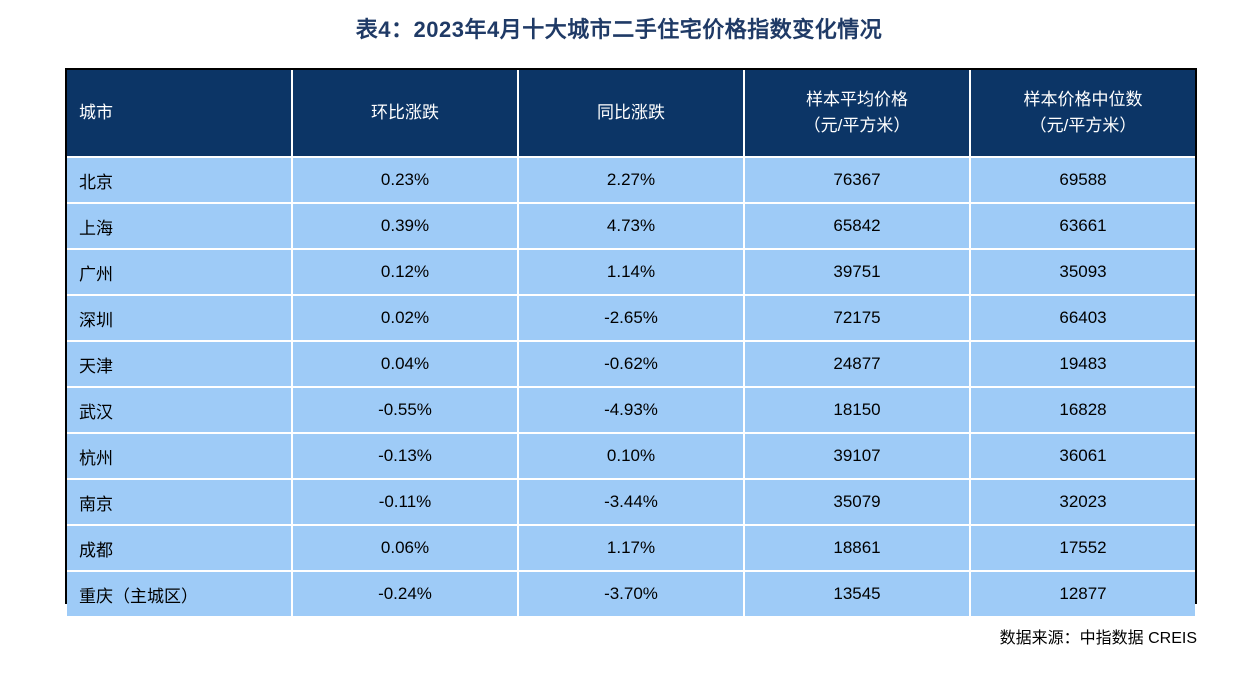  What do you see at coordinates (619, 29) in the screenshot?
I see `table-title: 表4：2023年4月十大城市二手住宅价格指数变化情况` at bounding box center [619, 29].